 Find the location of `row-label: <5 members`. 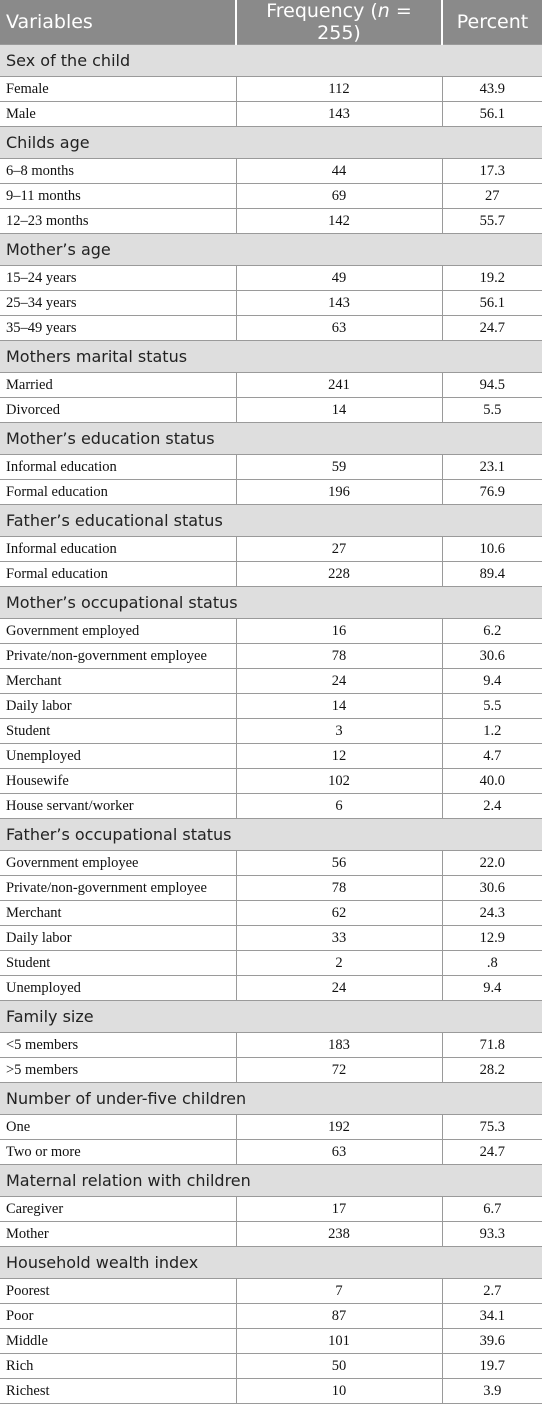

row-label: <5 members is located at coordinates (118, 1045).